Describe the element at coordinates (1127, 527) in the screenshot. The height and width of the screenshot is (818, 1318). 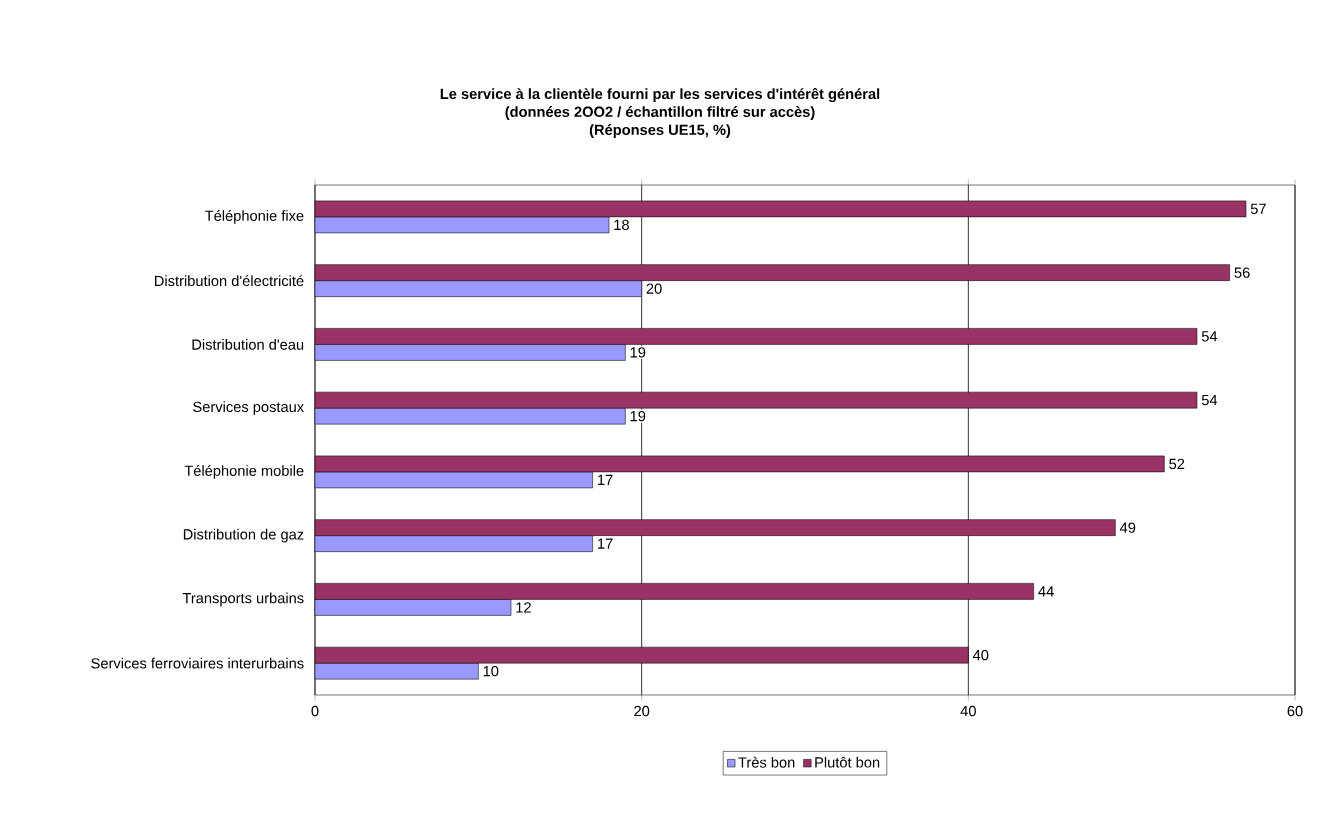
I see `data-label: 49` at that location.